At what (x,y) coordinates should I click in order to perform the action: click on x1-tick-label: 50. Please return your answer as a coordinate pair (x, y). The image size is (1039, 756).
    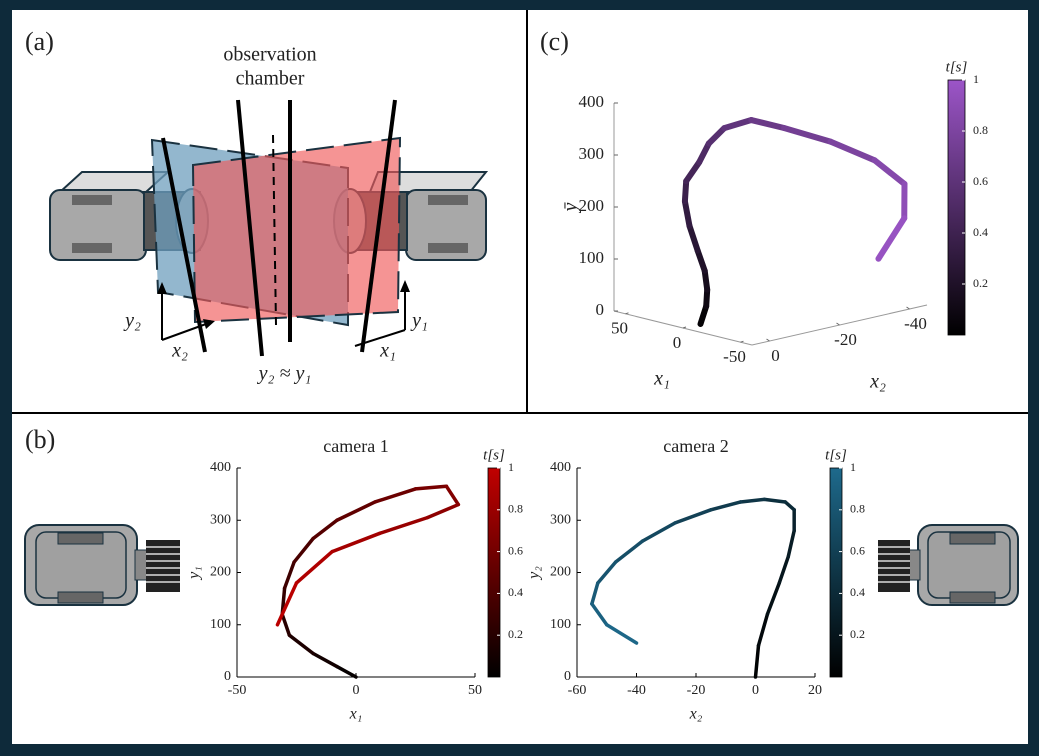
    Looking at the image, I should click on (619, 328).